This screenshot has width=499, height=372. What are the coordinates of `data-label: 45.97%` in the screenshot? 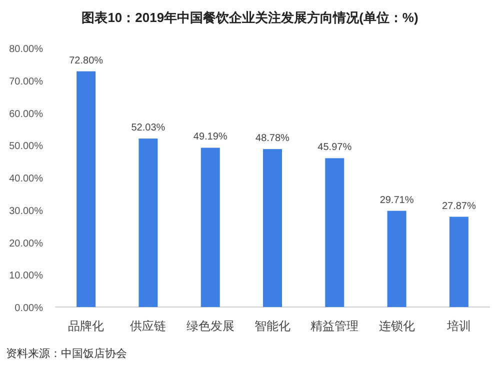 It's located at (335, 148).